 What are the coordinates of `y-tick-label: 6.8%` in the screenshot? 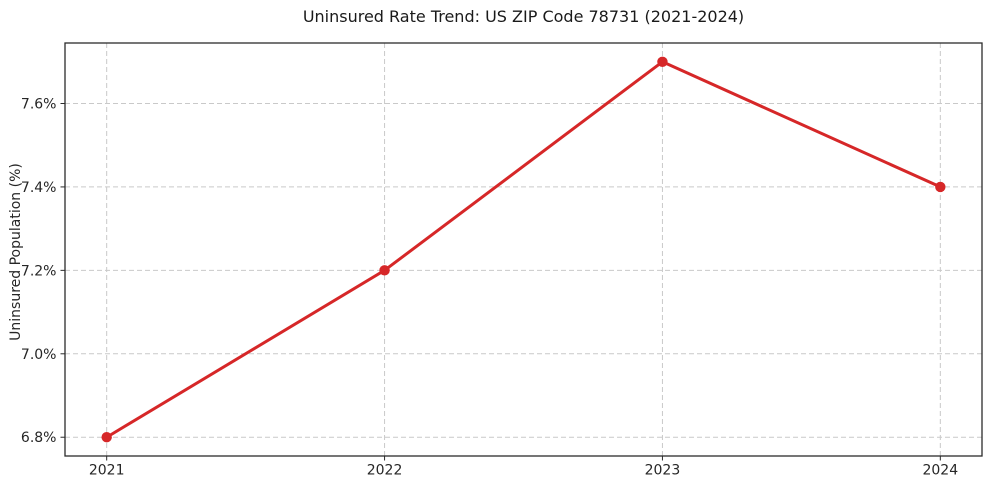 It's located at (39, 438).